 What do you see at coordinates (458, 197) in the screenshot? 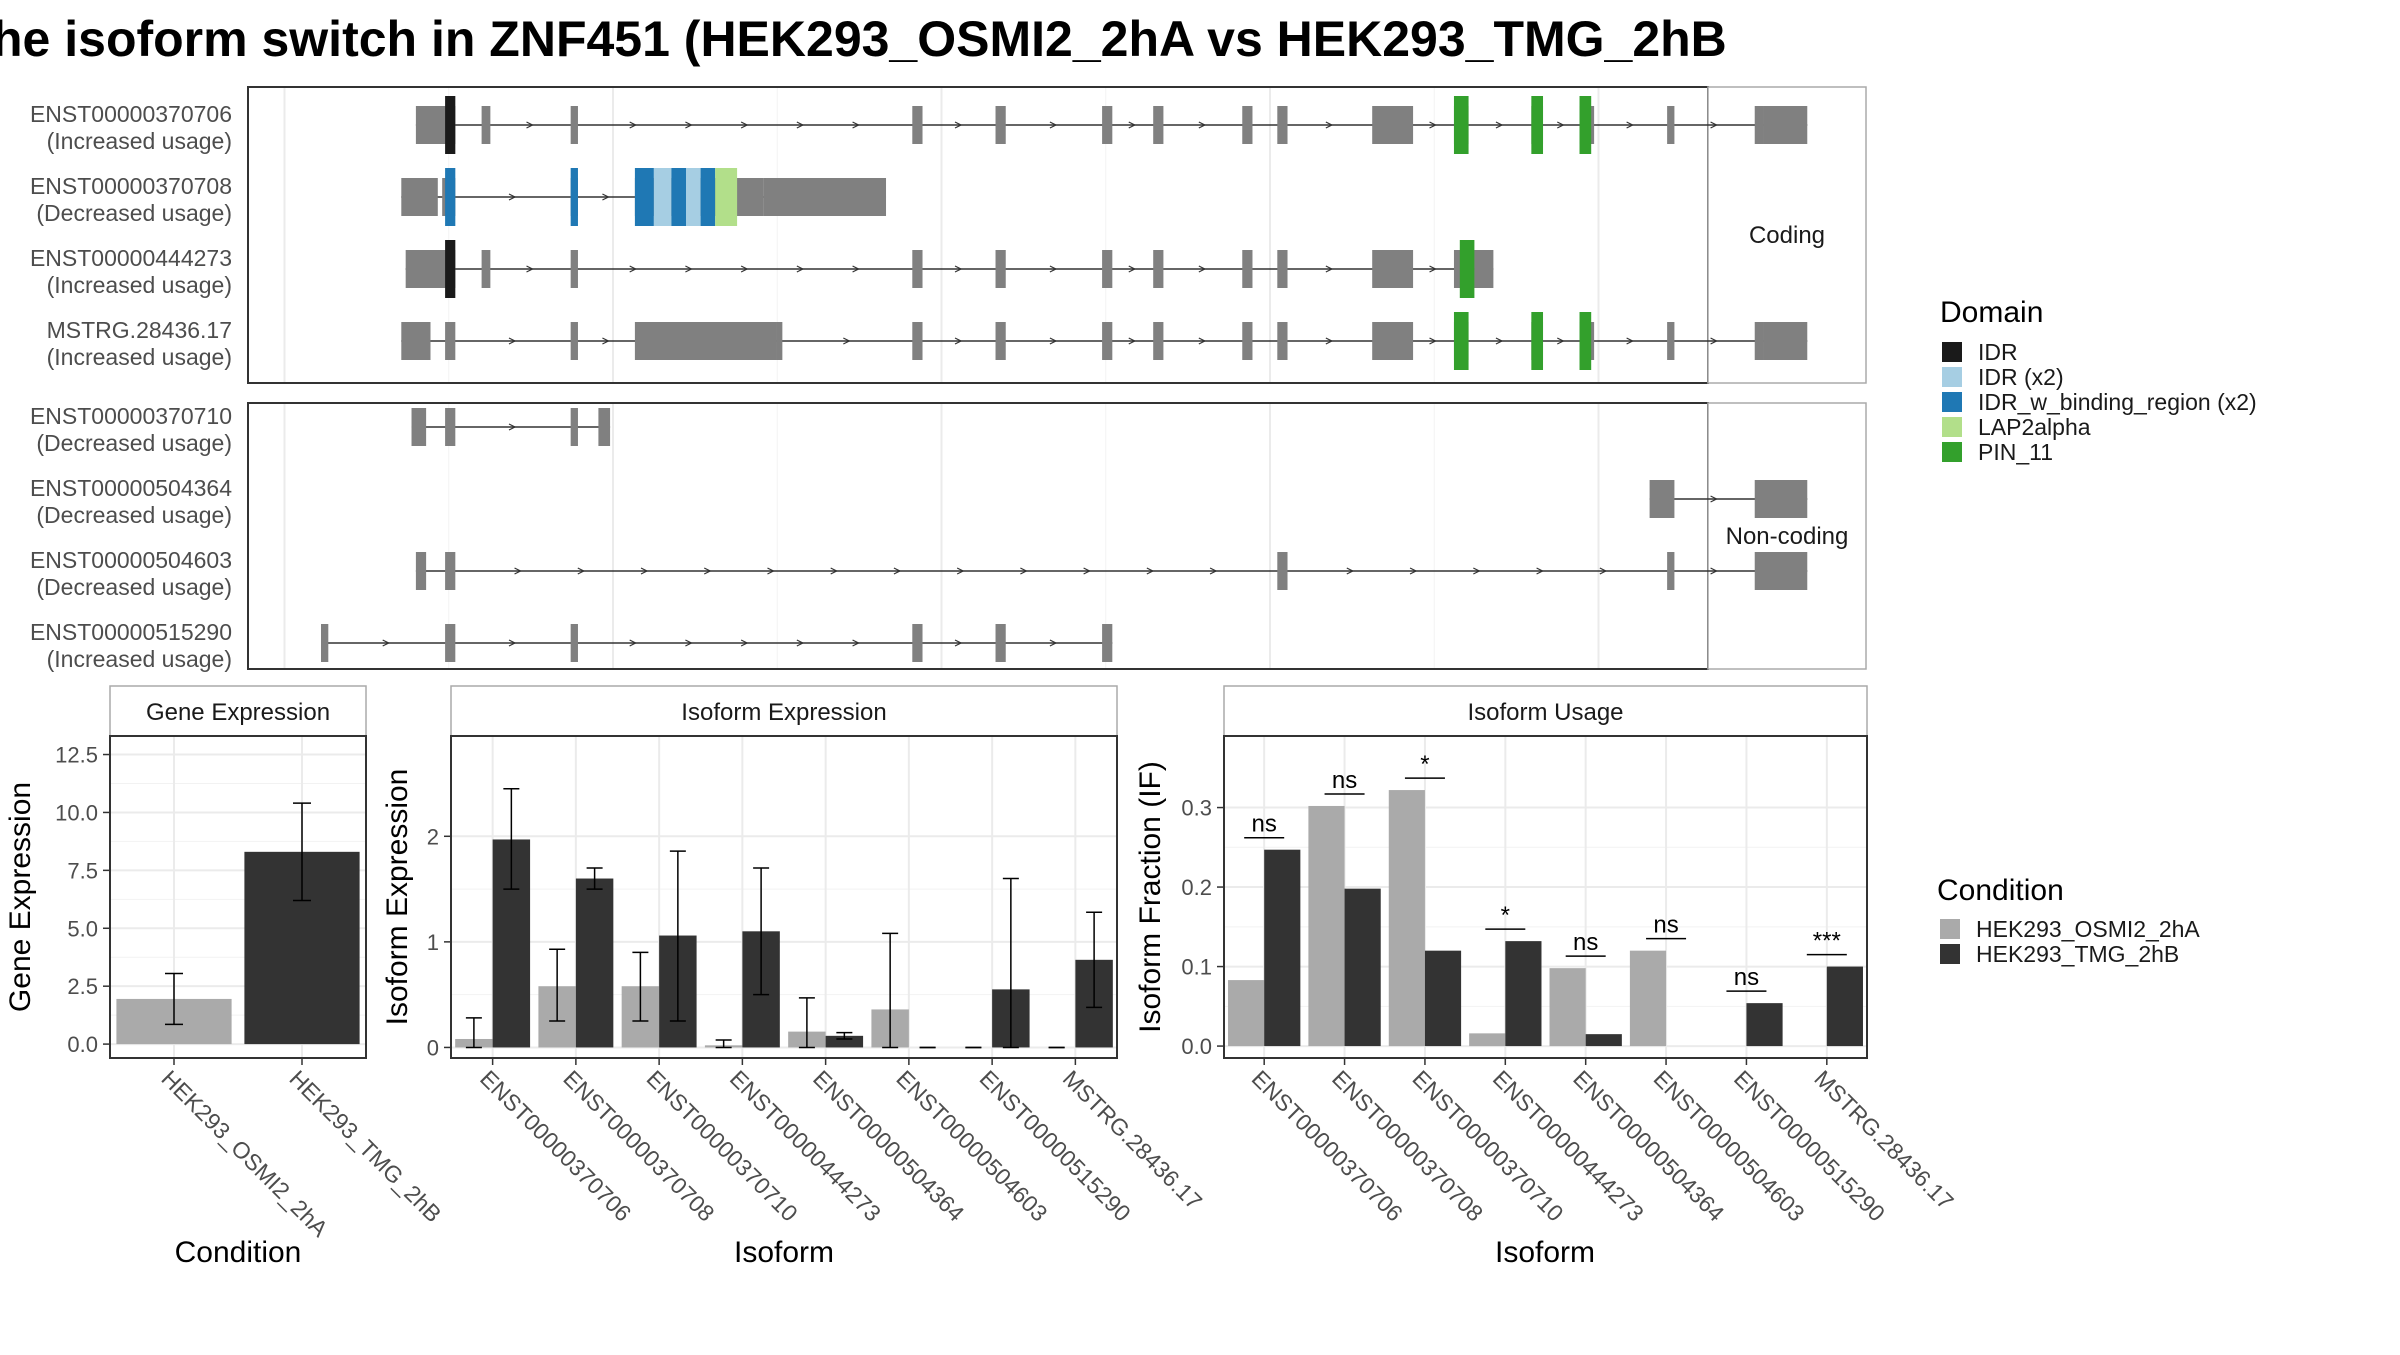
I see `transcript-row: ENST00000370708(Decreased usage)` at bounding box center [458, 197].